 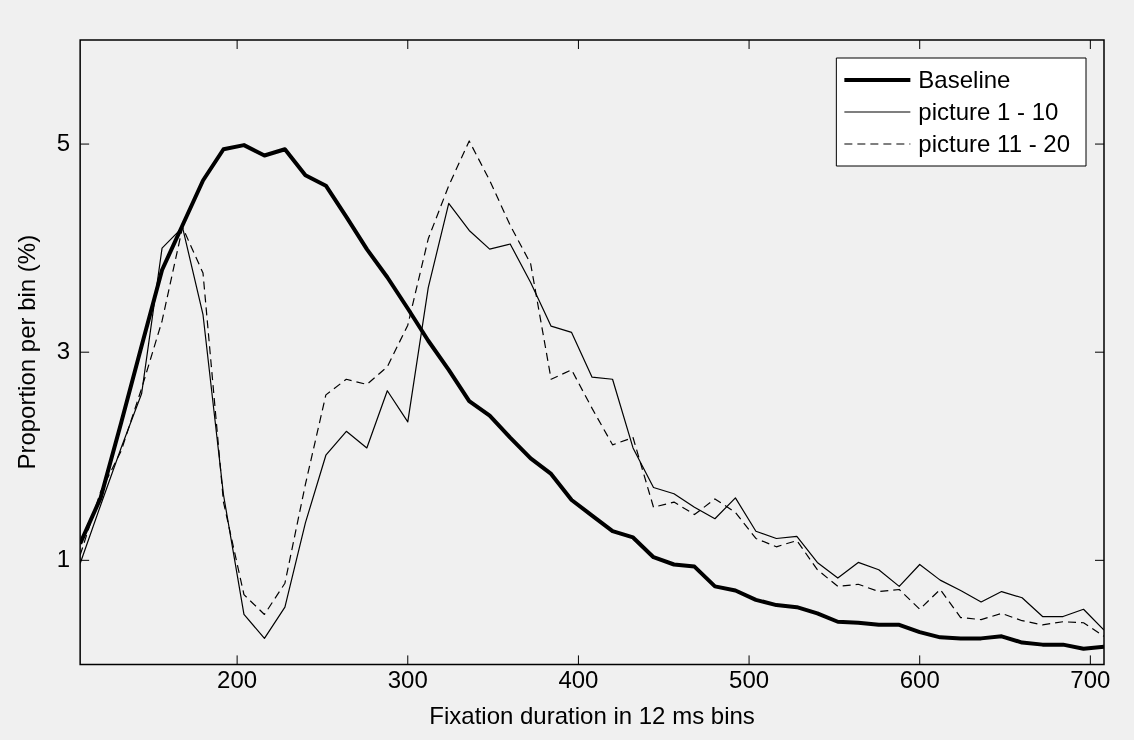 What do you see at coordinates (63, 350) in the screenshot?
I see `y-tick-label: 3` at bounding box center [63, 350].